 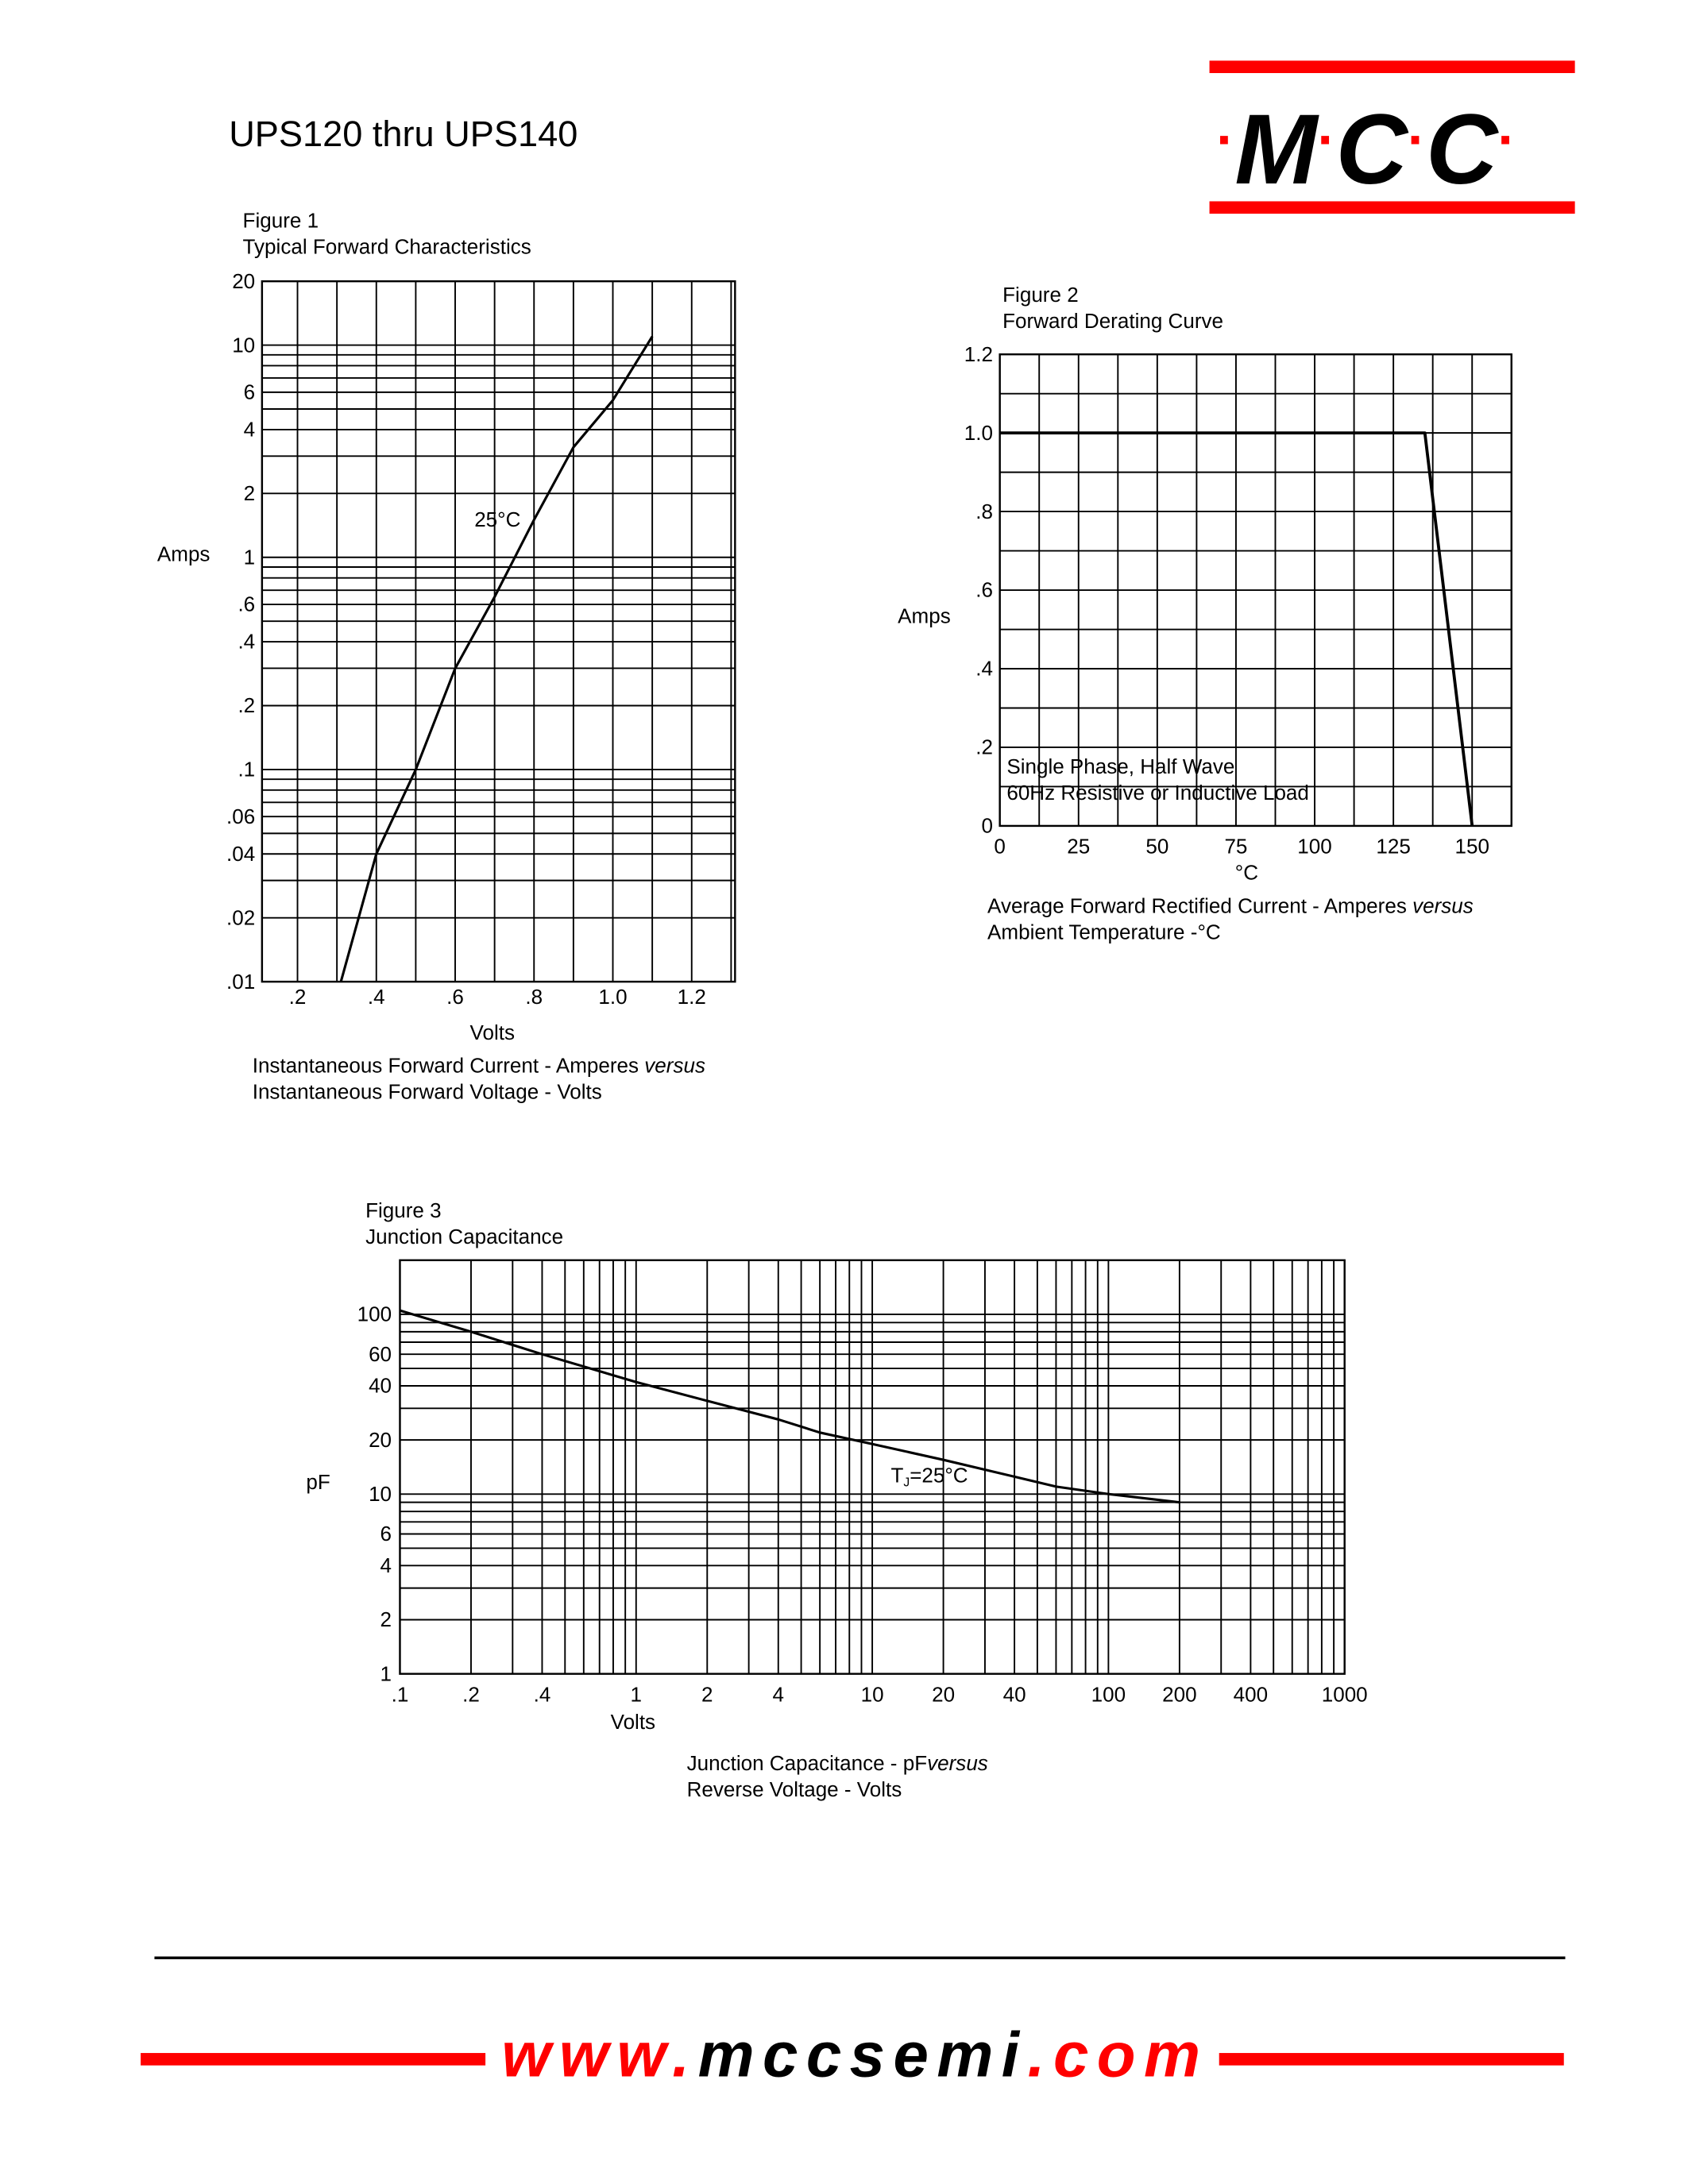 What do you see at coordinates (855, 2054) in the screenshot?
I see `website-link: www.mccsemi.com` at bounding box center [855, 2054].